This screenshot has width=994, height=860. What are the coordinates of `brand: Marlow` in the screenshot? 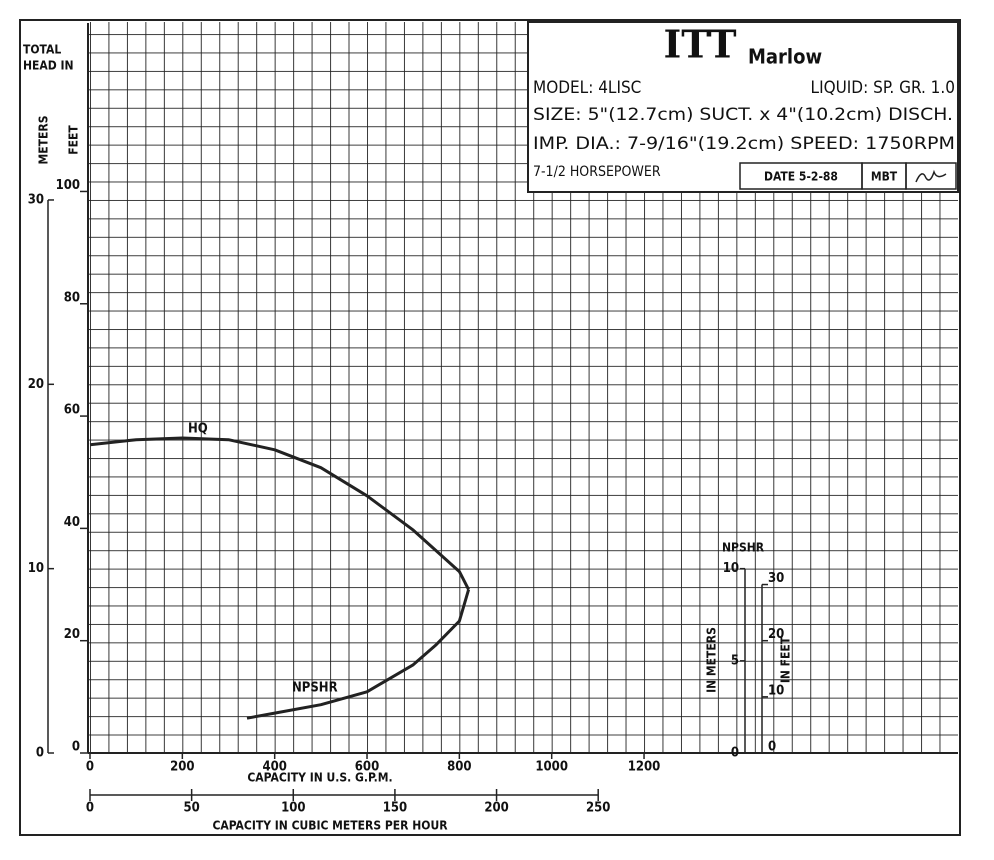 It's located at (785, 57).